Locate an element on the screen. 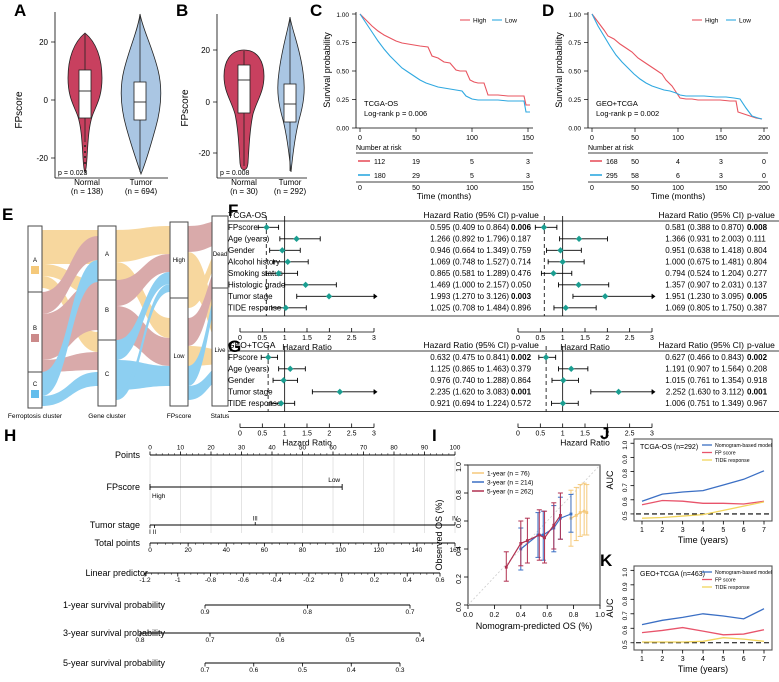 This screenshot has width=779, height=682. svgG-ci-left is located at coordinates (292, 369).